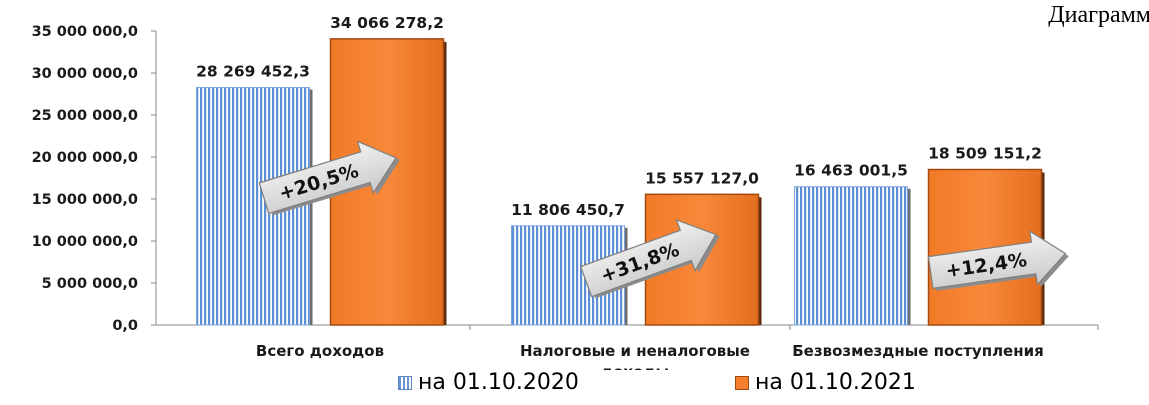  Describe the element at coordinates (498, 382) in the screenshot. I see `legend-label-2020: на 01.10.2020` at that location.